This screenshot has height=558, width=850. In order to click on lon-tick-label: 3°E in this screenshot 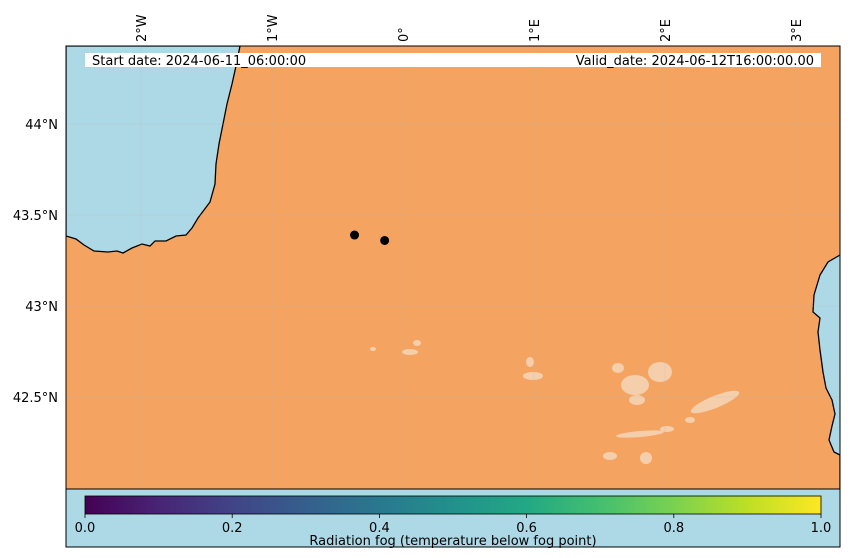, I will do `click(797, 30)`.